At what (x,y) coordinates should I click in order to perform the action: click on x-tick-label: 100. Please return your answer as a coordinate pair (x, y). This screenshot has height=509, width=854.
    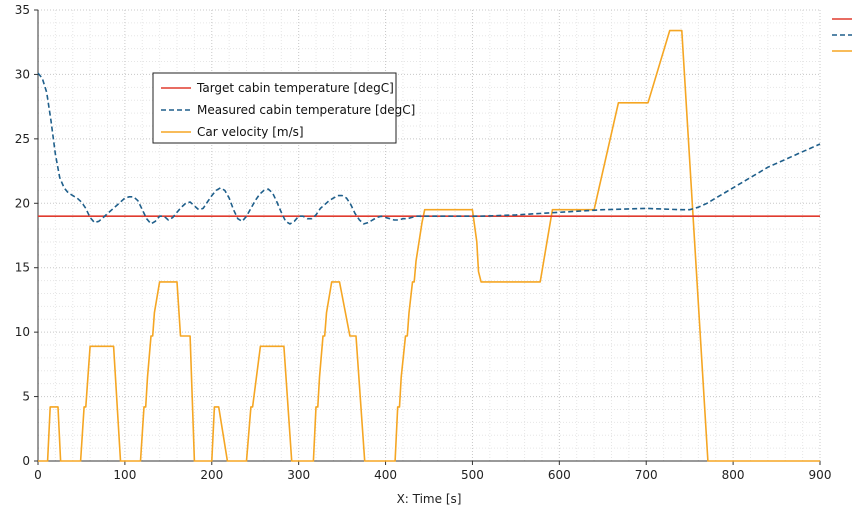
    Looking at the image, I should click on (124, 475).